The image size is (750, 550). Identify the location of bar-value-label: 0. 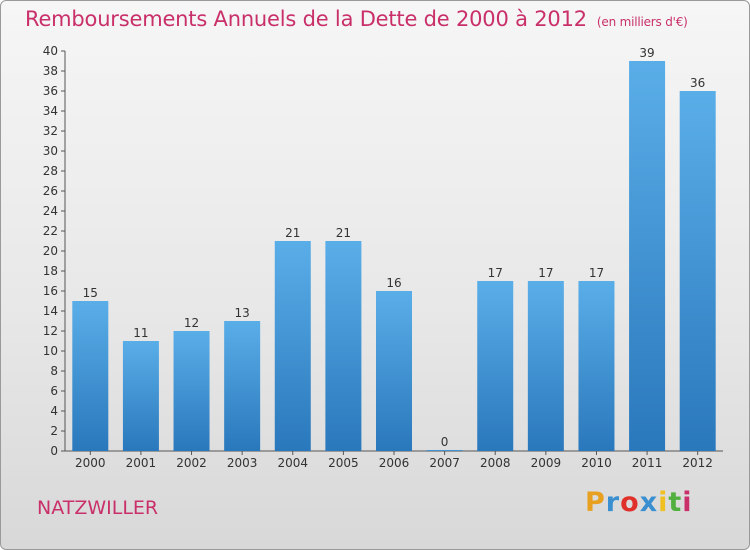
(445, 442).